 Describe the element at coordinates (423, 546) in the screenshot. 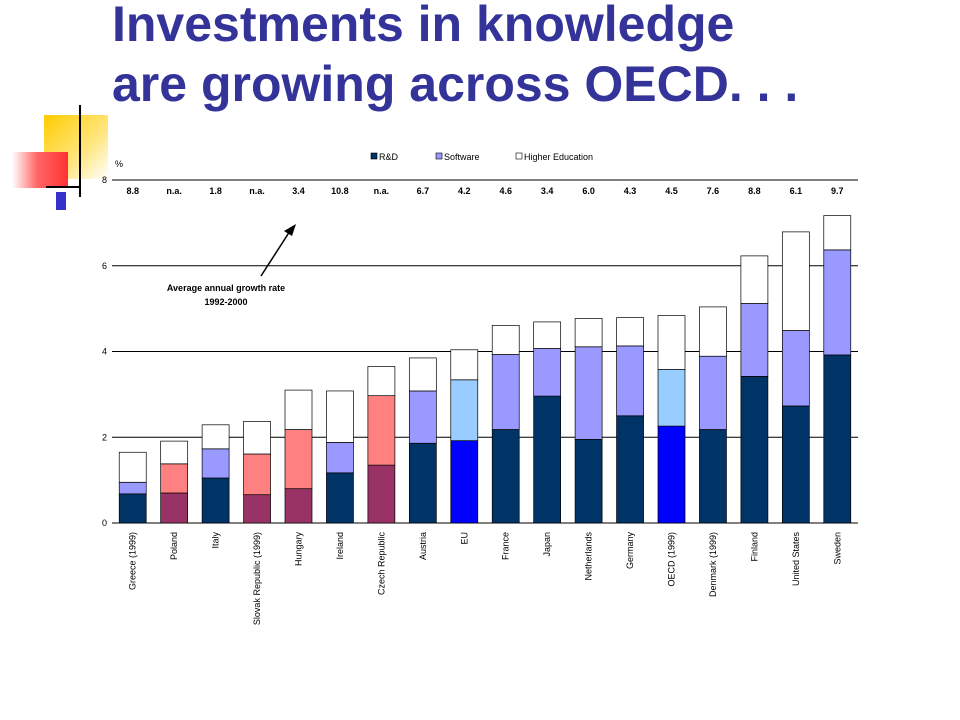

I see `x-tick-label: Austria` at that location.